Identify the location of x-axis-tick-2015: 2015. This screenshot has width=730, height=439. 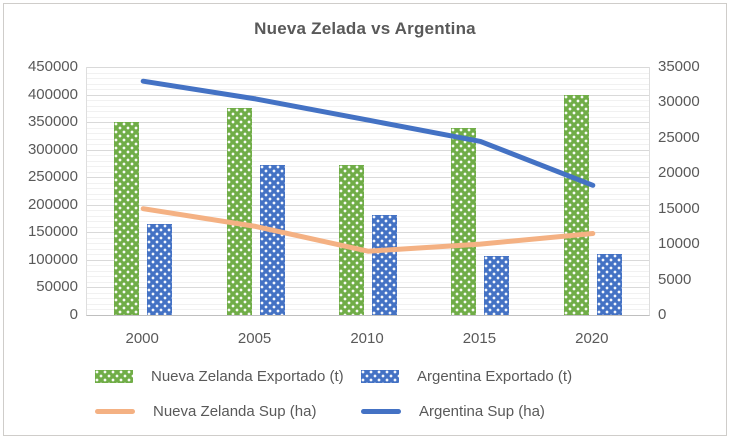
(479, 338).